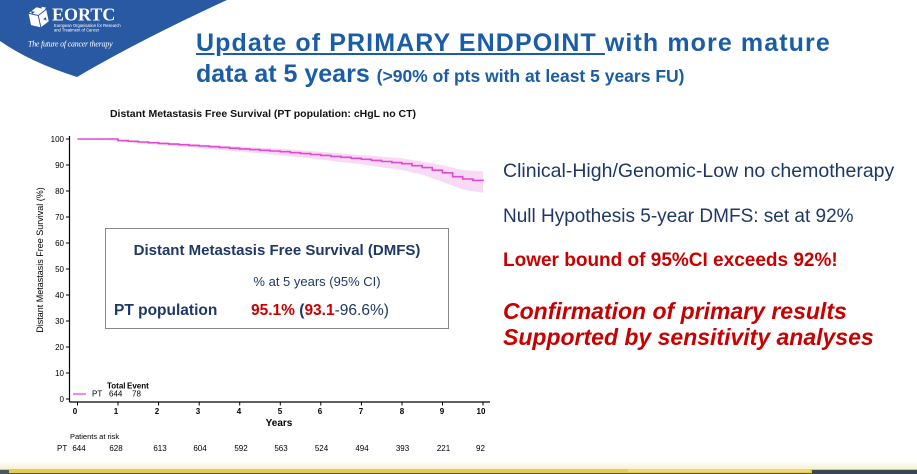 The image size is (917, 474). I want to click on svg-text: 100, so click(58, 139).